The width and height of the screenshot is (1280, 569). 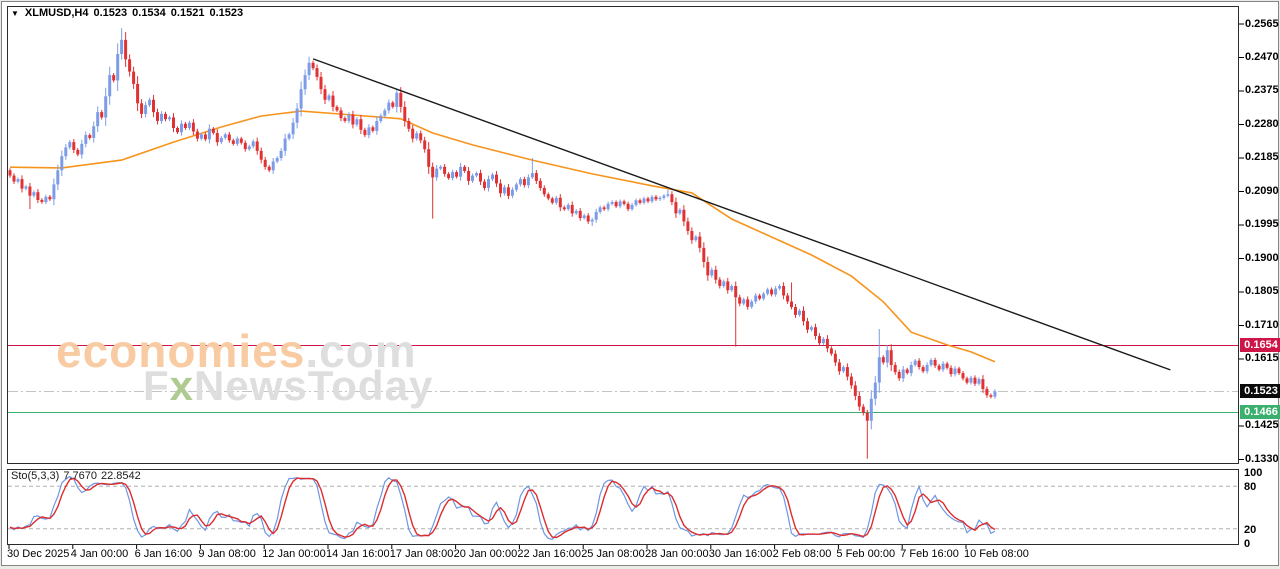 What do you see at coordinates (1262, 358) in the screenshot?
I see `price-axis-label: 0.1615` at bounding box center [1262, 358].